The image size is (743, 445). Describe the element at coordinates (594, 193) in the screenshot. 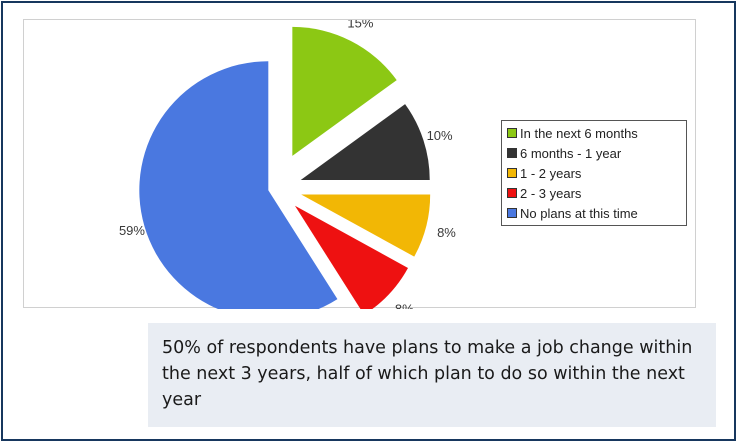

I see `legend-item: 2 - 3 years` at that location.